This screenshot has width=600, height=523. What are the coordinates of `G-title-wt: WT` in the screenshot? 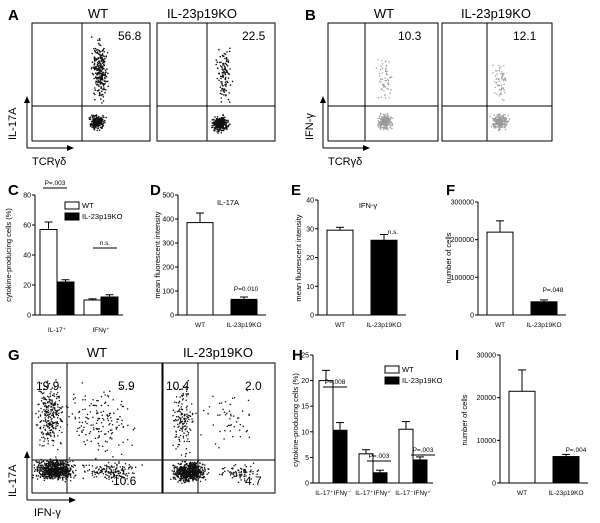 It's located at (97, 352).